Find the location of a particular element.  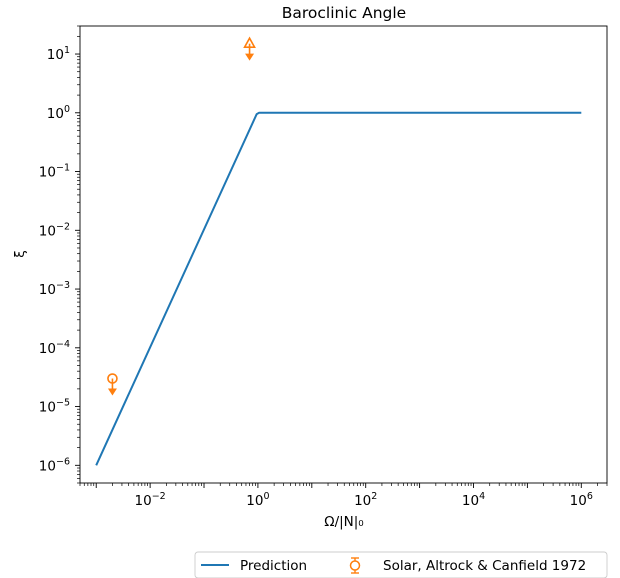

x-tick-label: 10⁻² is located at coordinates (150, 500).